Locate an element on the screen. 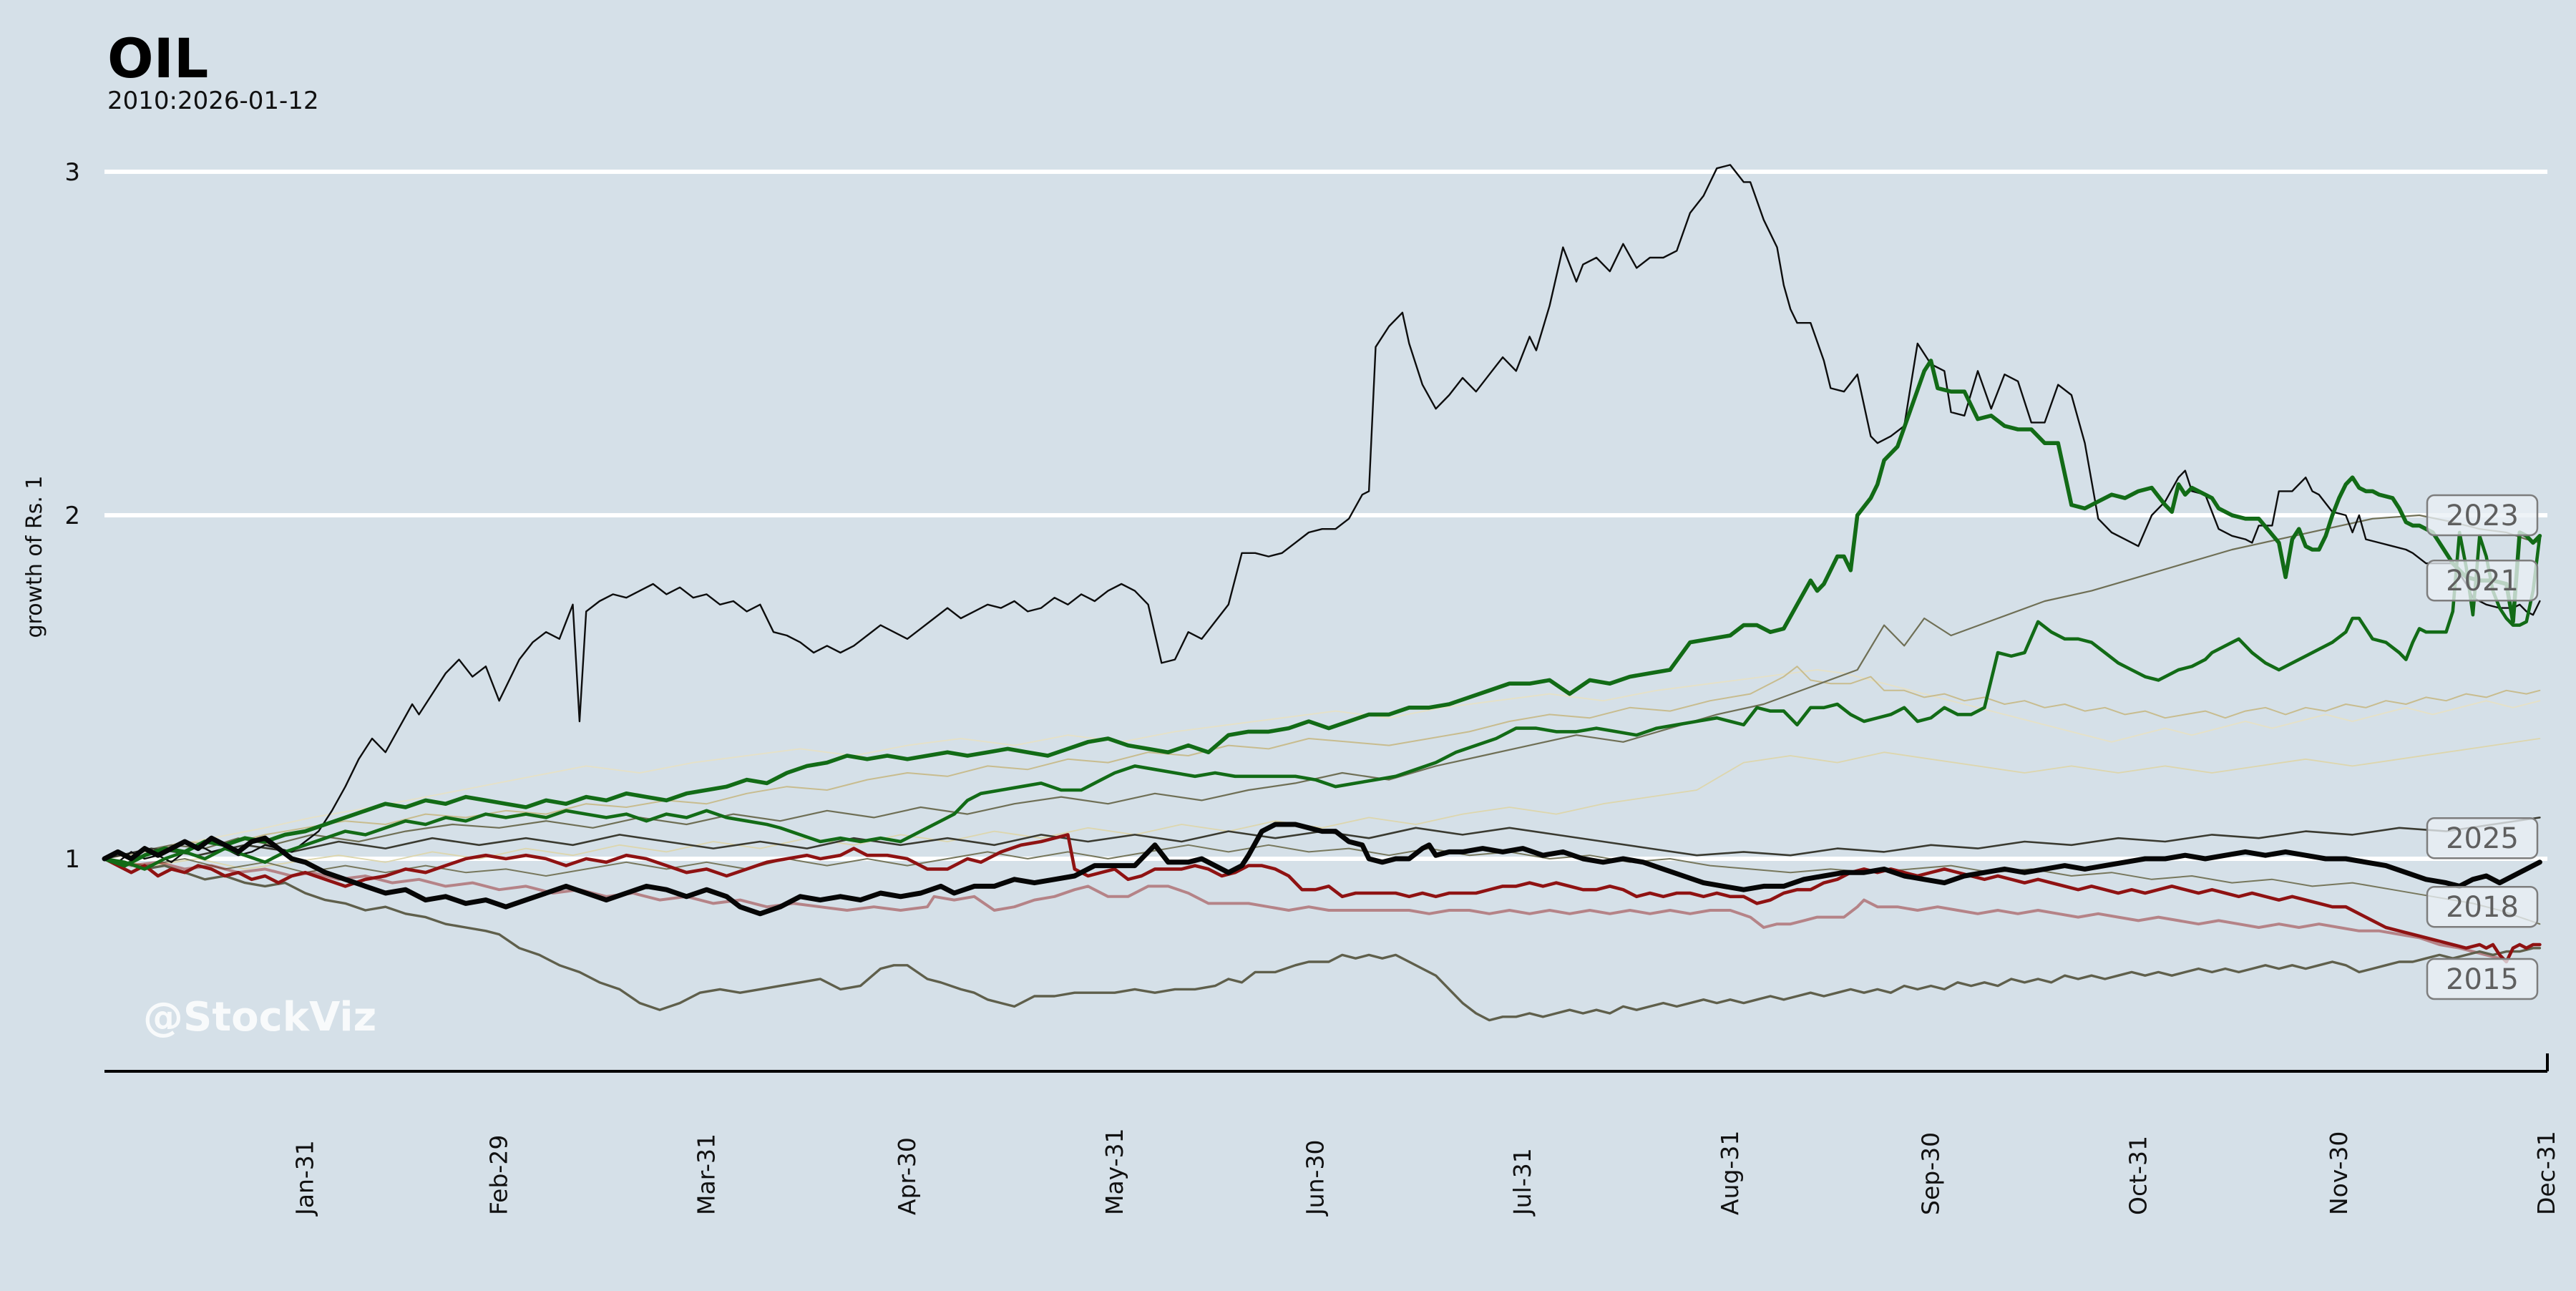 The width and height of the screenshot is (2576, 1291). series-line-y2015 is located at coordinates (1322, 939).